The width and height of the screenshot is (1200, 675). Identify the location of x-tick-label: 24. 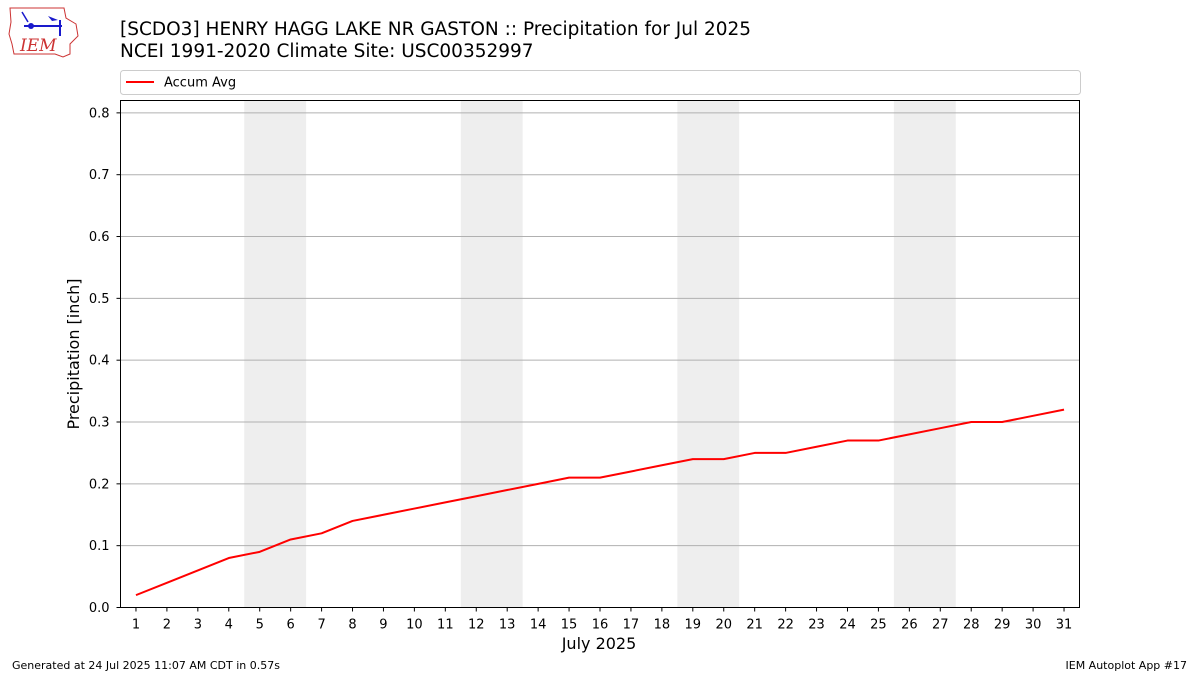
(847, 625).